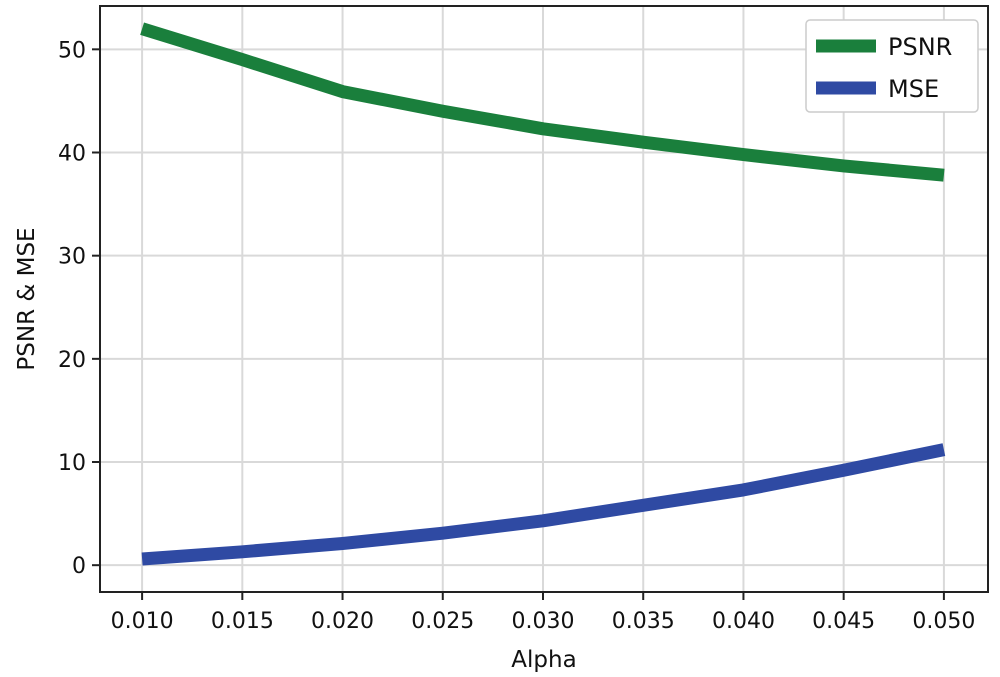 Image resolution: width=1000 pixels, height=677 pixels. What do you see at coordinates (342, 621) in the screenshot?
I see `x-tick-label: 0.020` at bounding box center [342, 621].